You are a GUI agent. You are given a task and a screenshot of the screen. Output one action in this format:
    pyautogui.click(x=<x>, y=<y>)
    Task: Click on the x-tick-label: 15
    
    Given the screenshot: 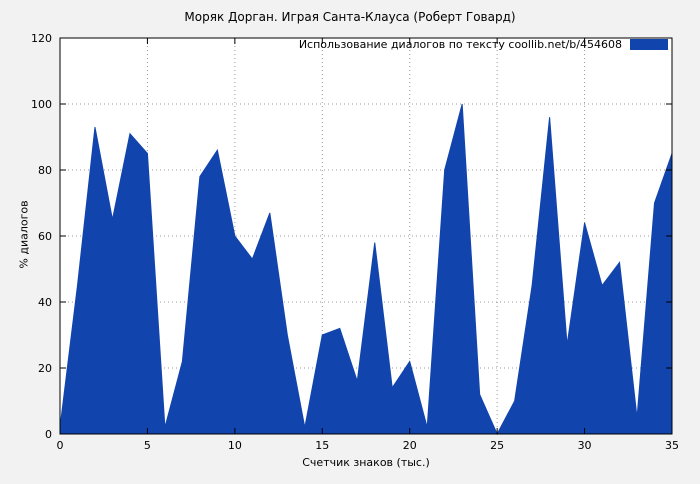 What is the action you would take?
    pyautogui.click(x=322, y=445)
    